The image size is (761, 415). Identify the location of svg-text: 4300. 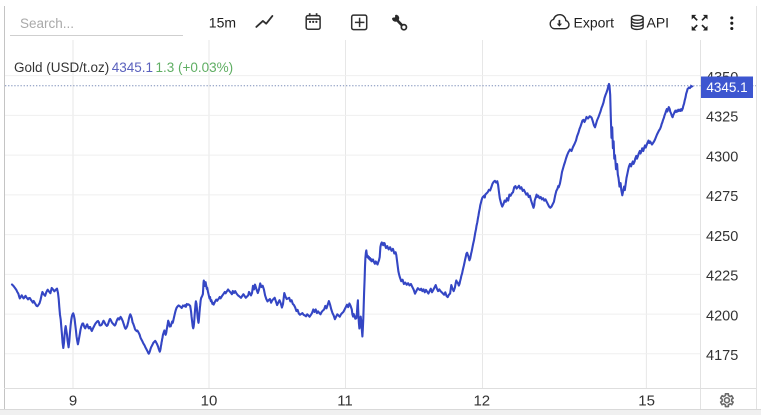
(722, 157).